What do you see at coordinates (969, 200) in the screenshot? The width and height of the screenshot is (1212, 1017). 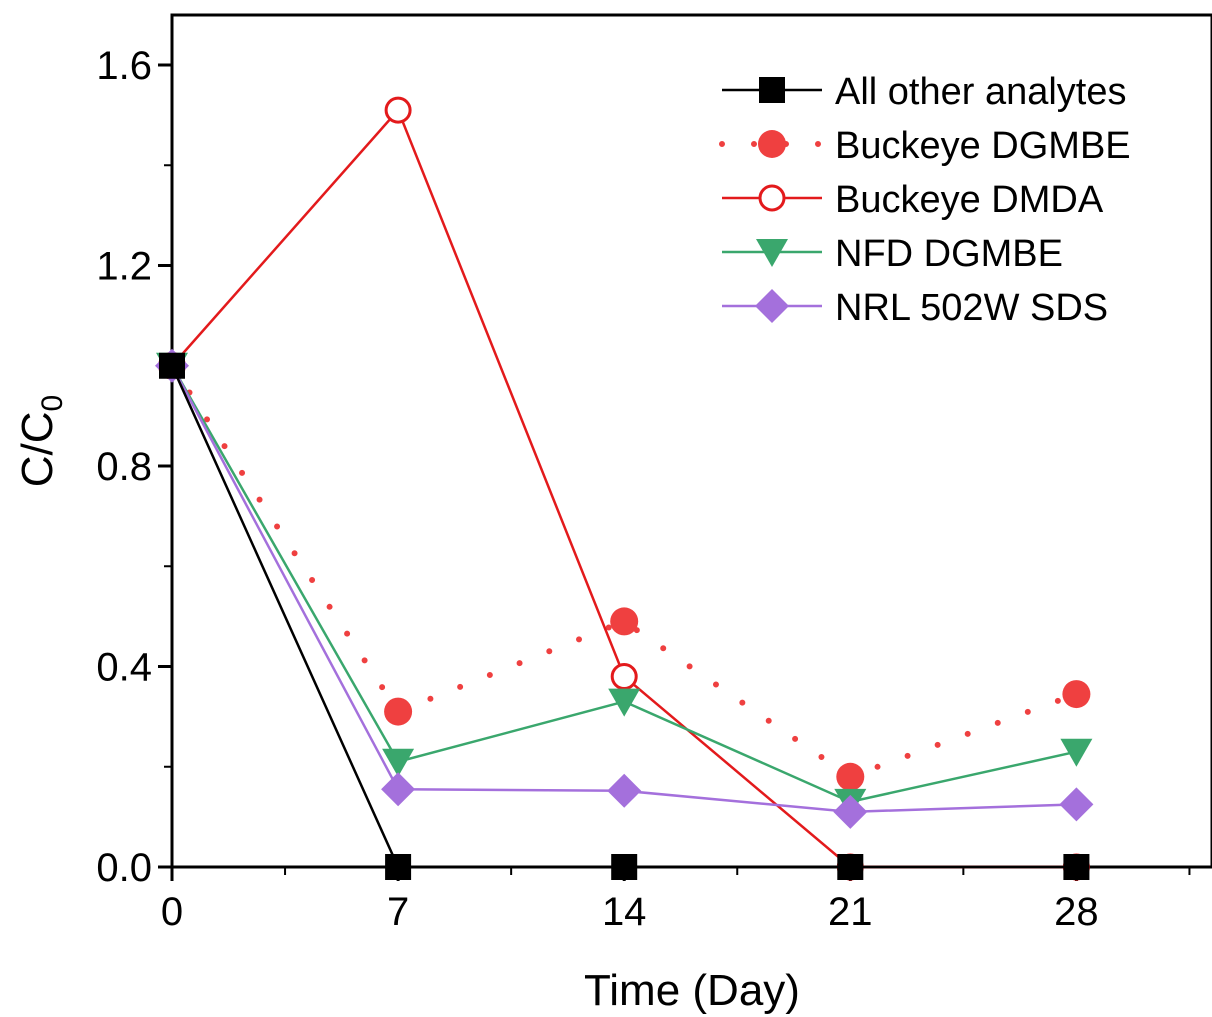 I see `legend-label: Buckeye DMDA` at bounding box center [969, 200].